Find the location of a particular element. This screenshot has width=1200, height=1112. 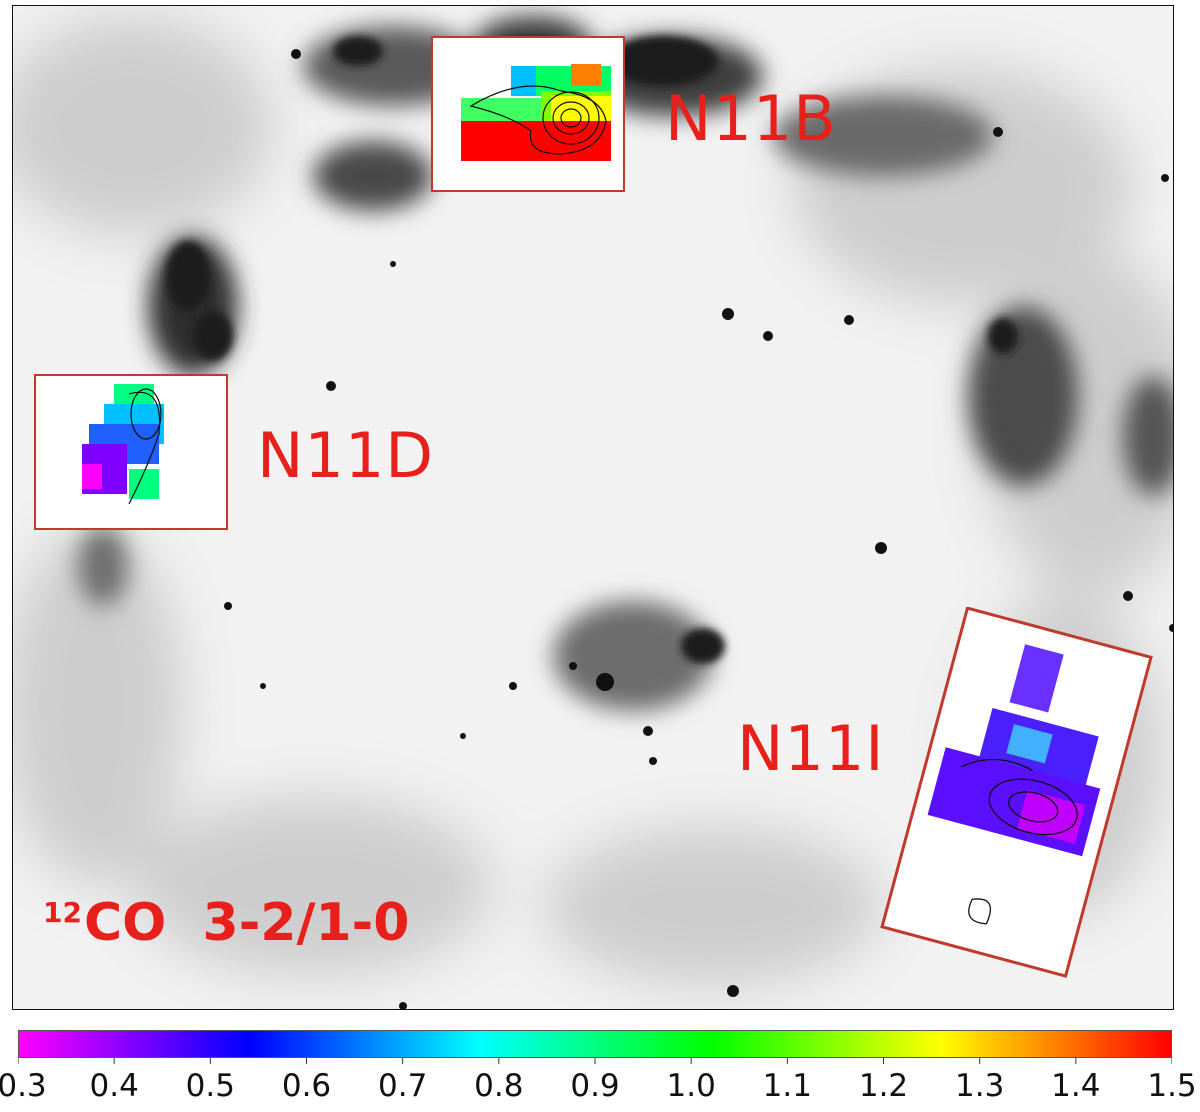

colorbar-tick-label: 0.9 is located at coordinates (595, 1086).